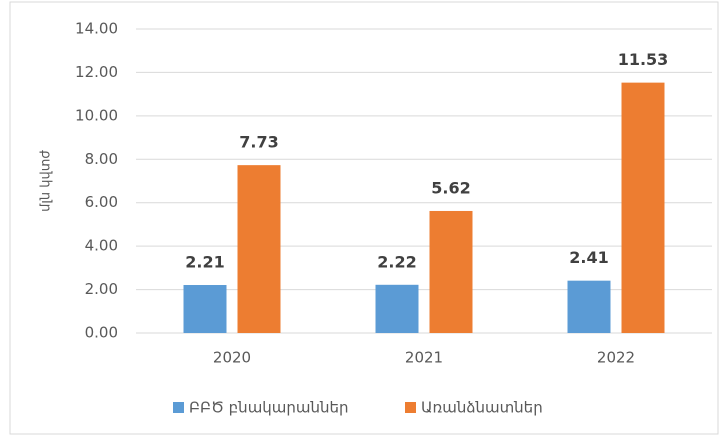  What do you see at coordinates (96, 29) in the screenshot?
I see `y-tick-label: 14.00` at bounding box center [96, 29].